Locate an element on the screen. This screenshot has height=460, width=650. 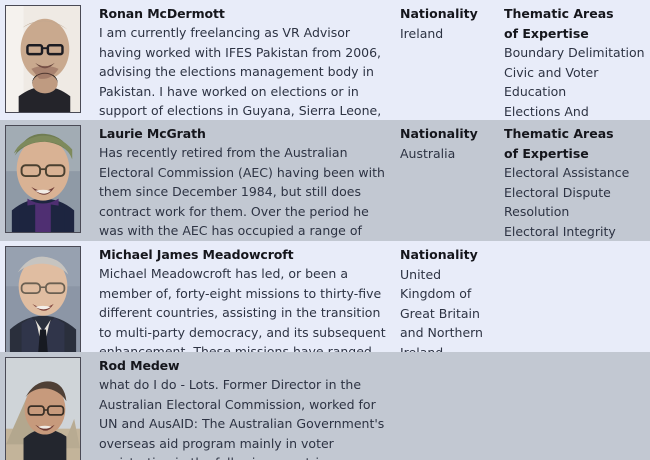
nationality-value: Australia is located at coordinates (428, 153).